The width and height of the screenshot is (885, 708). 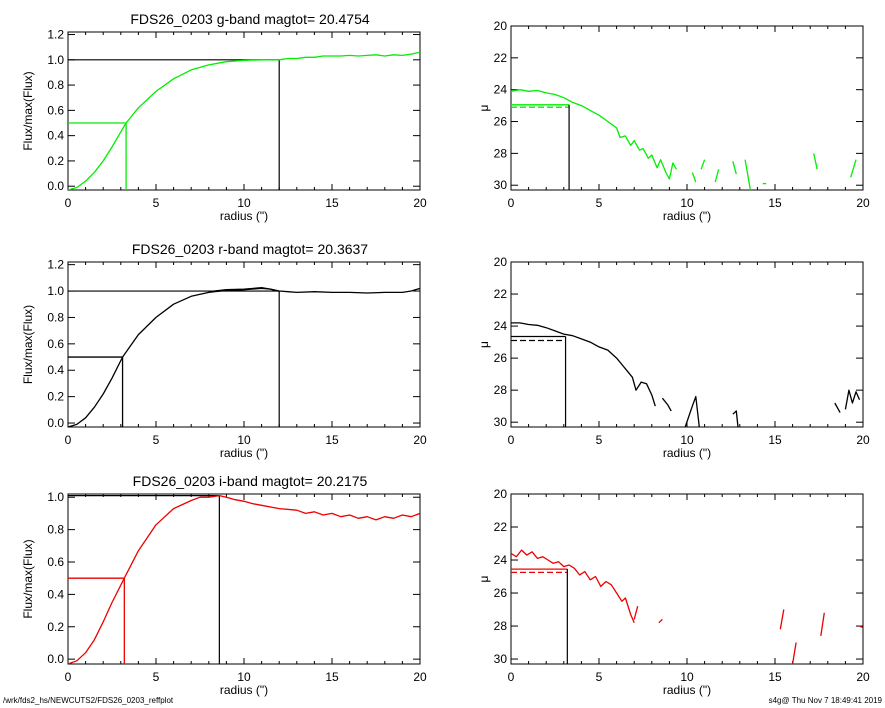 What do you see at coordinates (484, 107) in the screenshot?
I see `y-axis-label: μ` at bounding box center [484, 107].